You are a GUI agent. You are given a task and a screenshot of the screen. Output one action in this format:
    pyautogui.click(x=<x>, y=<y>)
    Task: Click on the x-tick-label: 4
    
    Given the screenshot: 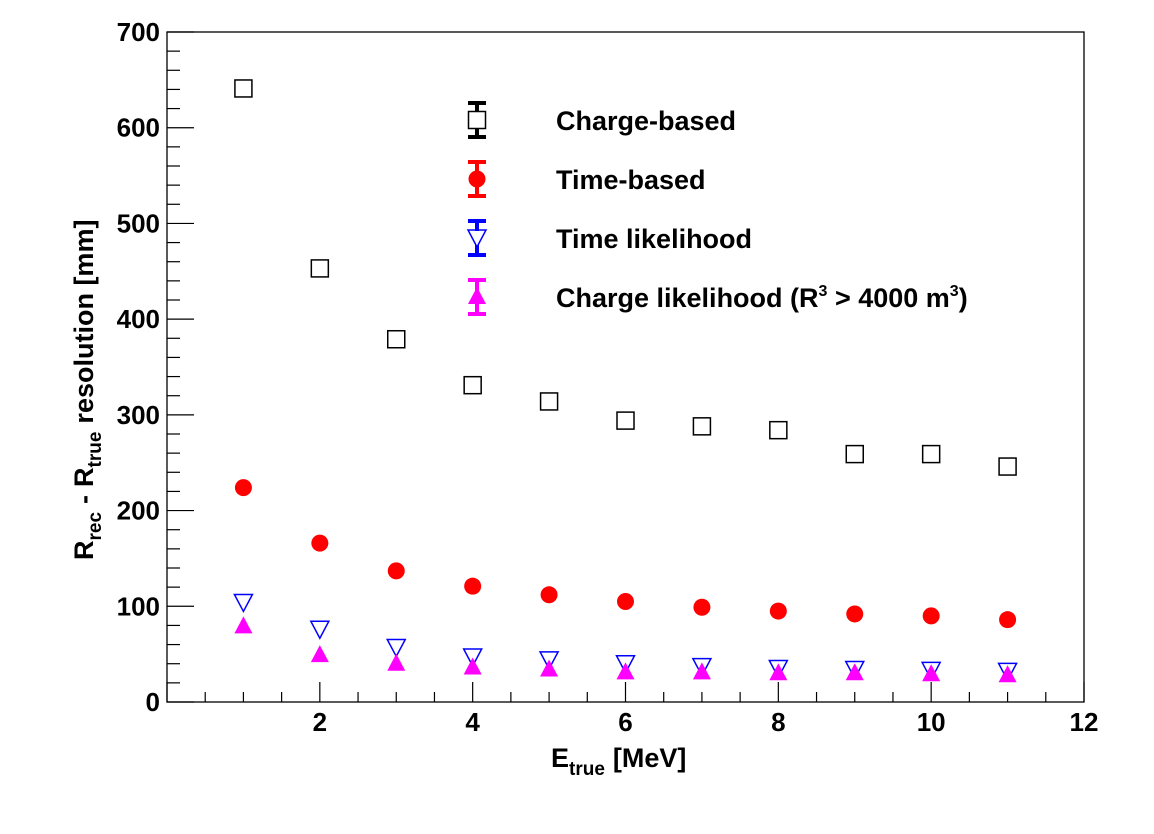 What is the action you would take?
    pyautogui.click(x=472, y=722)
    